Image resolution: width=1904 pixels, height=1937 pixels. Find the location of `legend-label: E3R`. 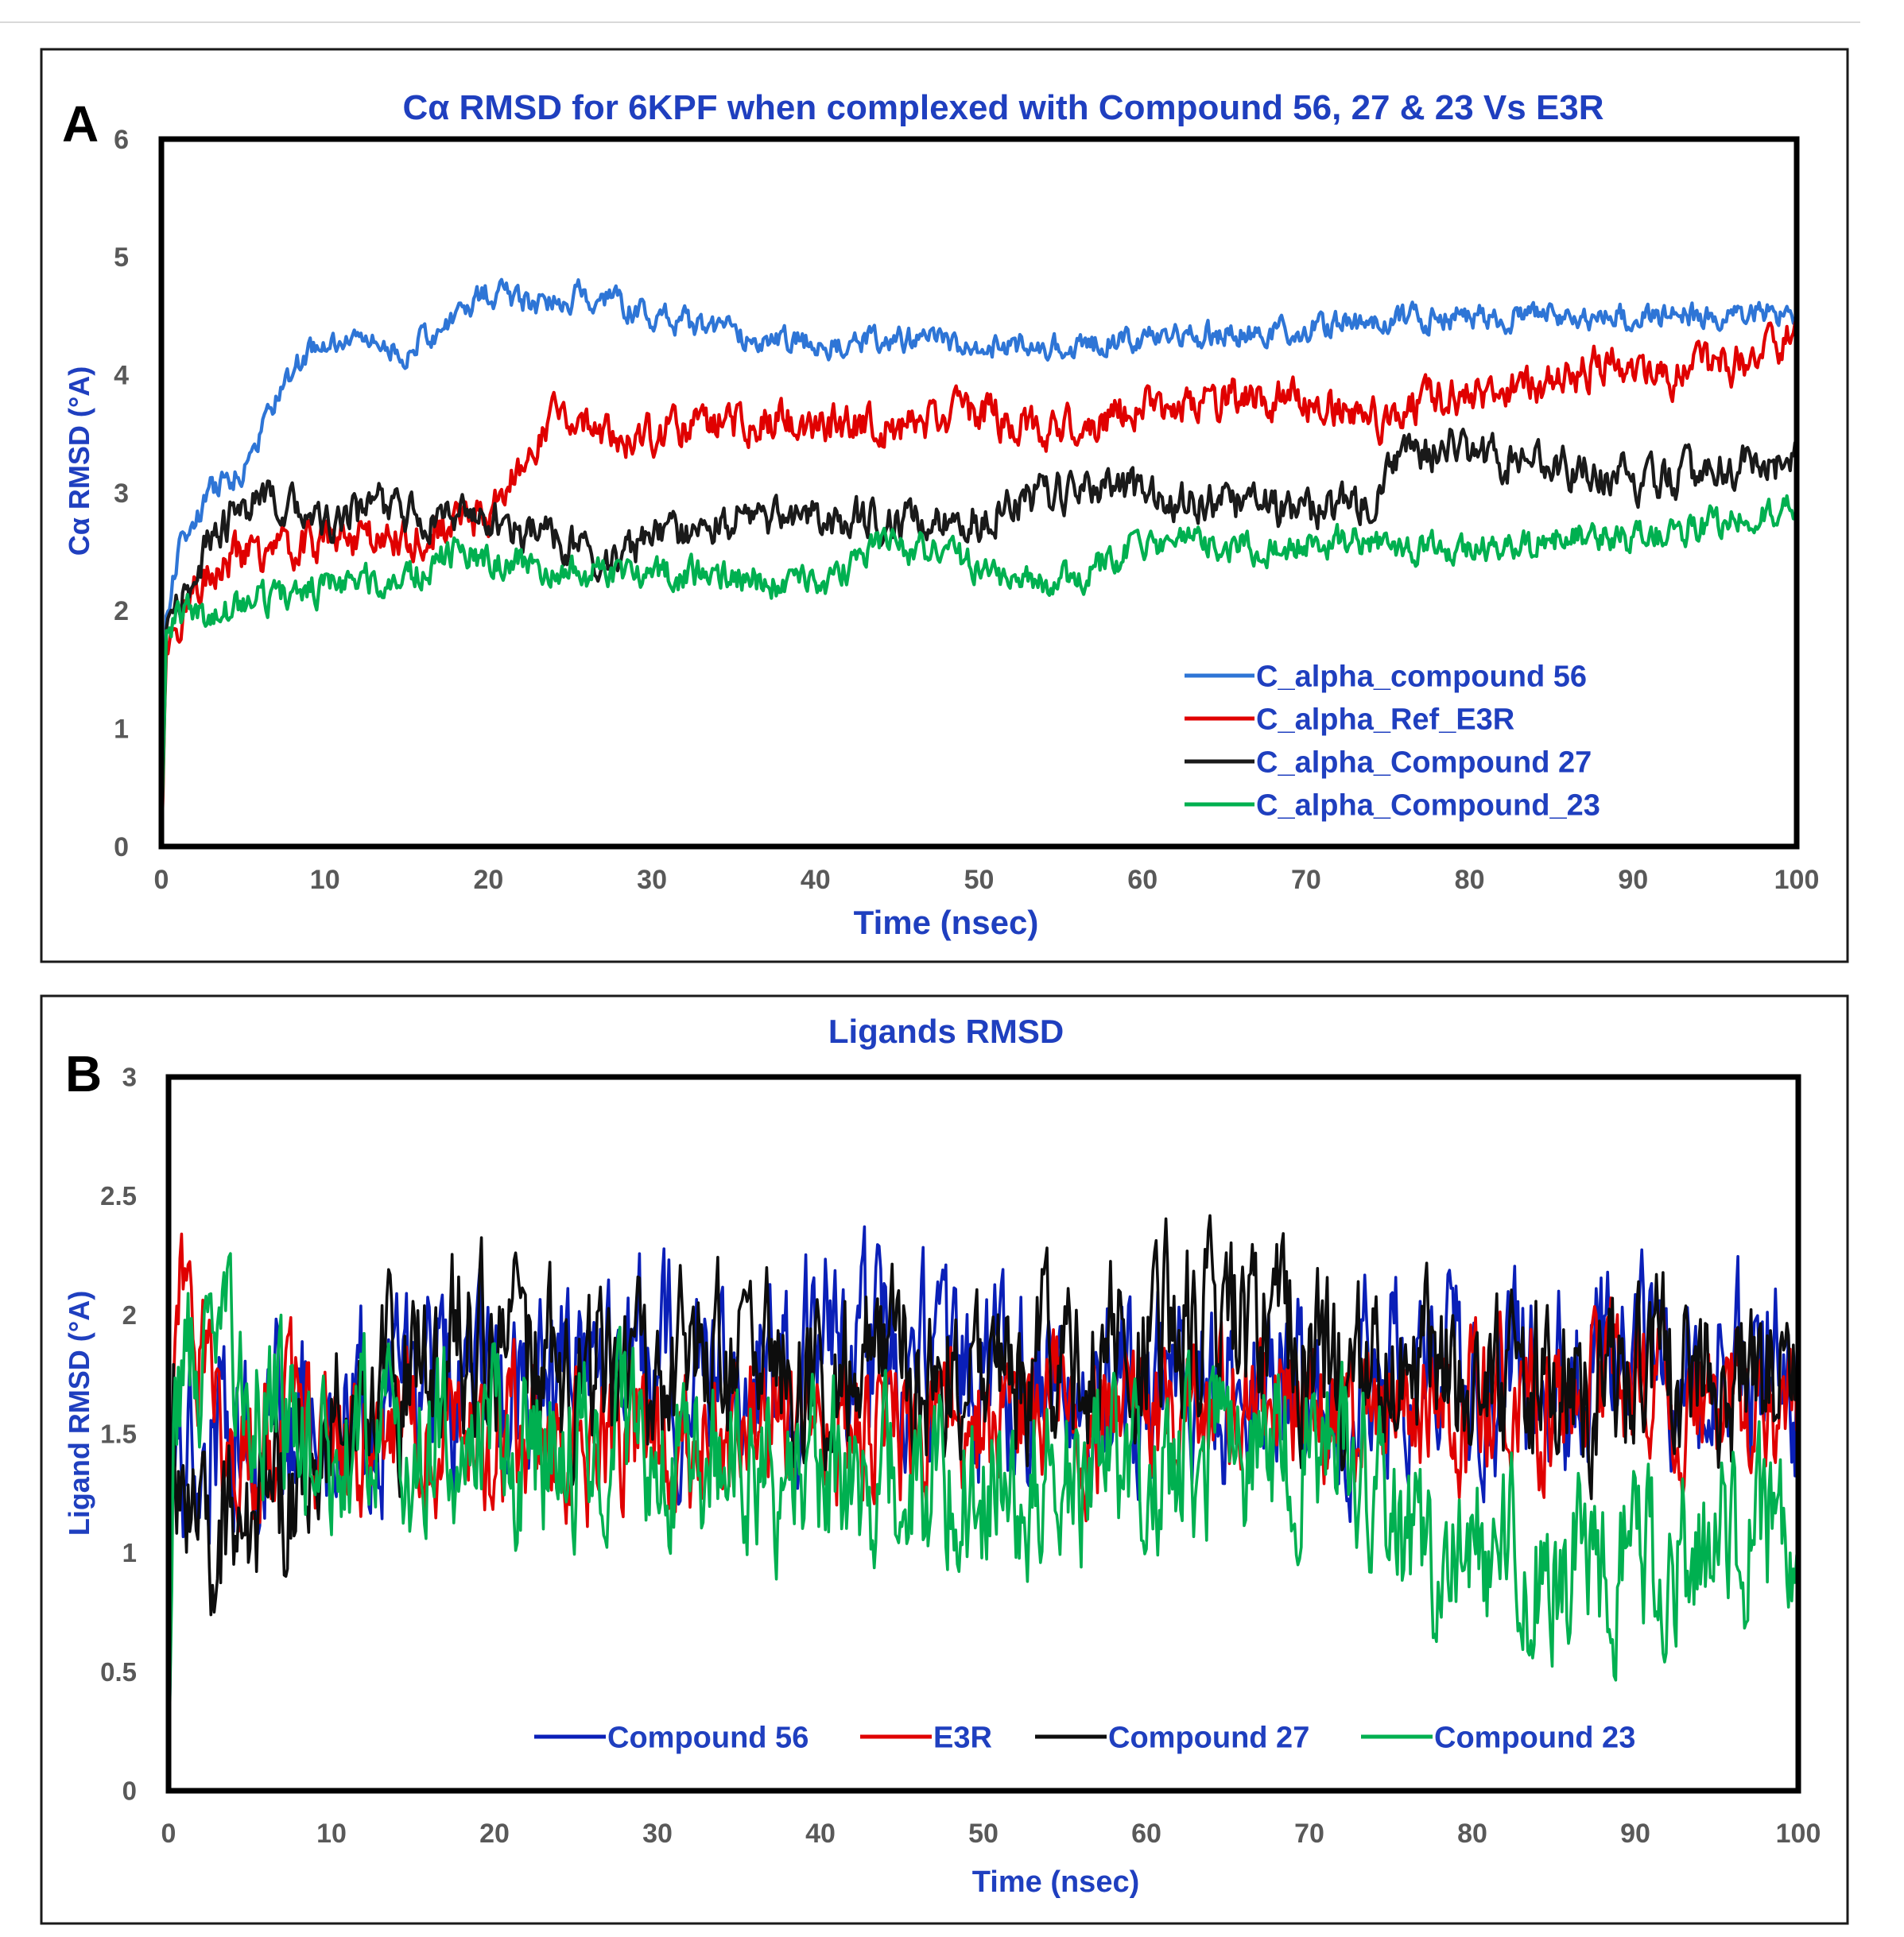

legend-label: E3R is located at coordinates (962, 1737).